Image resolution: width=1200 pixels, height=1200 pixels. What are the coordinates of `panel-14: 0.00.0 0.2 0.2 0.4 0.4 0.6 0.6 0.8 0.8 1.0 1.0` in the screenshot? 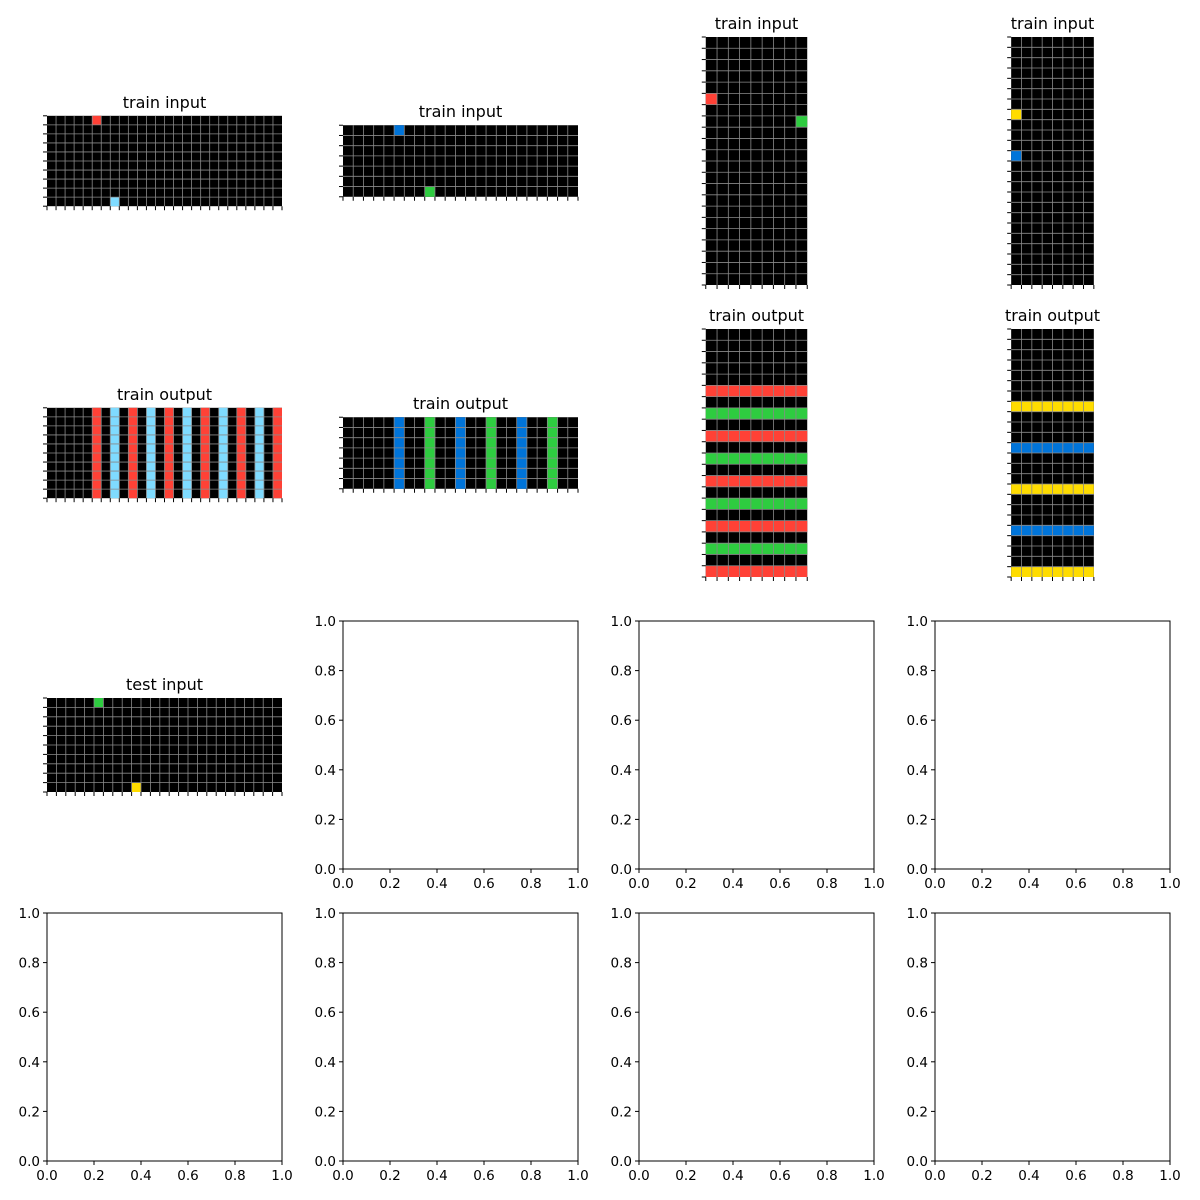 It's located at (452, 1045).